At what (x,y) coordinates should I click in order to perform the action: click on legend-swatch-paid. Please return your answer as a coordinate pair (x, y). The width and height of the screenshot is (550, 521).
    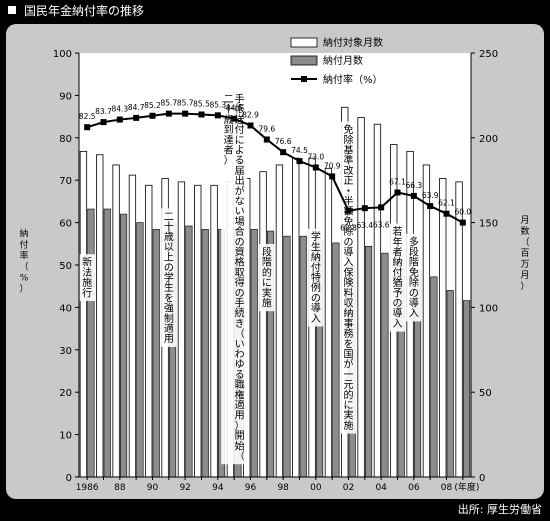
    Looking at the image, I should click on (304, 60).